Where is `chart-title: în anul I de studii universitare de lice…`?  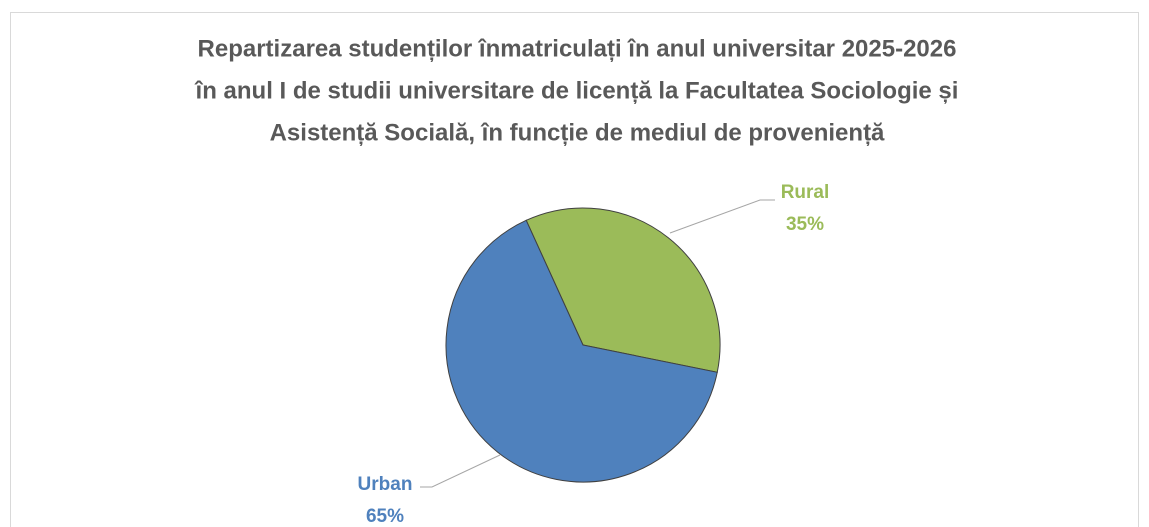
chart-title: în anul I de studii universitare de lice… is located at coordinates (577, 90).